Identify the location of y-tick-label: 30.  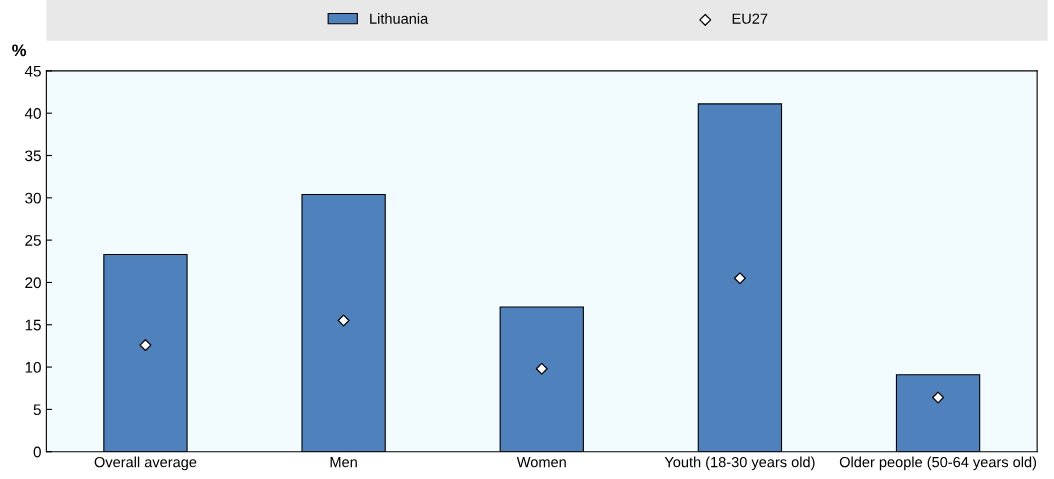
(33, 198).